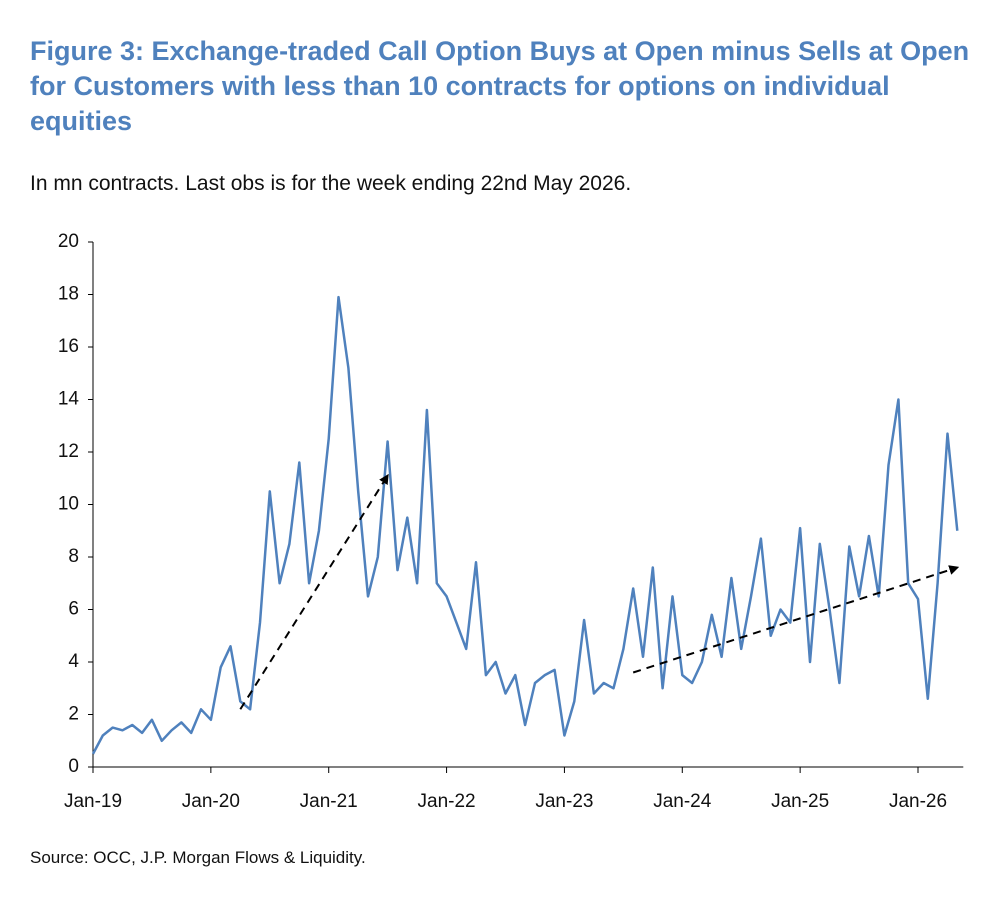 Image resolution: width=1000 pixels, height=897 pixels. What do you see at coordinates (918, 801) in the screenshot?
I see `x-tick-label: Jan-26` at bounding box center [918, 801].